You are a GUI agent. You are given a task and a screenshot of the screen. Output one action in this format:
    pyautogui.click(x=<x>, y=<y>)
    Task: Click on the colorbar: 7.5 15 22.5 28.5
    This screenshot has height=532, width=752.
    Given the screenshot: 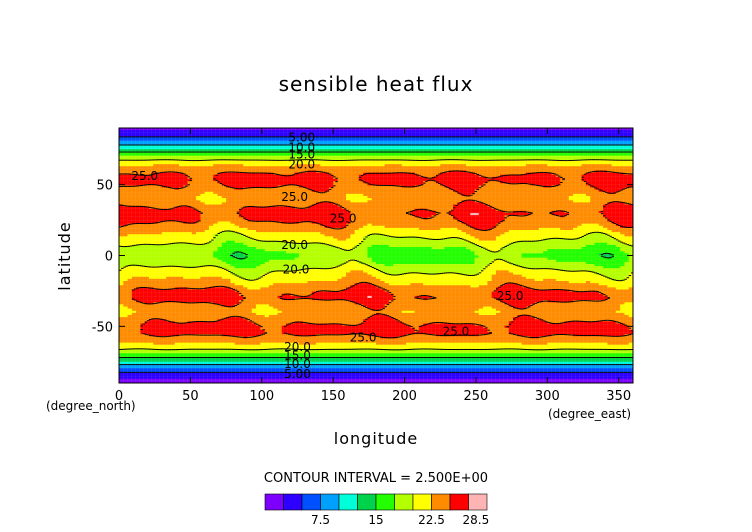 What is the action you would take?
    pyautogui.click(x=377, y=510)
    